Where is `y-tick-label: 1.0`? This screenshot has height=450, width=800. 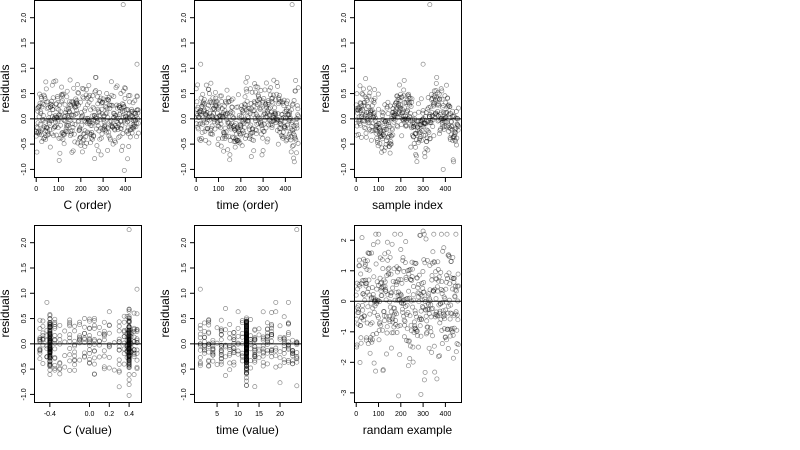
y-tick-label: 1.0 is located at coordinates (184, 68).